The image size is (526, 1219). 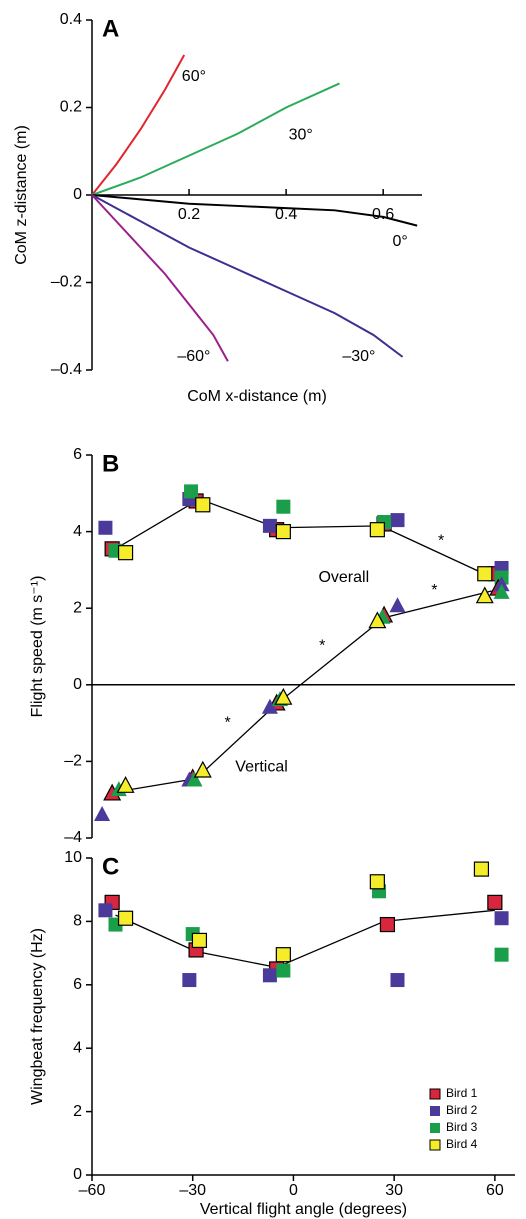 I want to click on x-tick-label: 30, so click(x=394, y=1190).